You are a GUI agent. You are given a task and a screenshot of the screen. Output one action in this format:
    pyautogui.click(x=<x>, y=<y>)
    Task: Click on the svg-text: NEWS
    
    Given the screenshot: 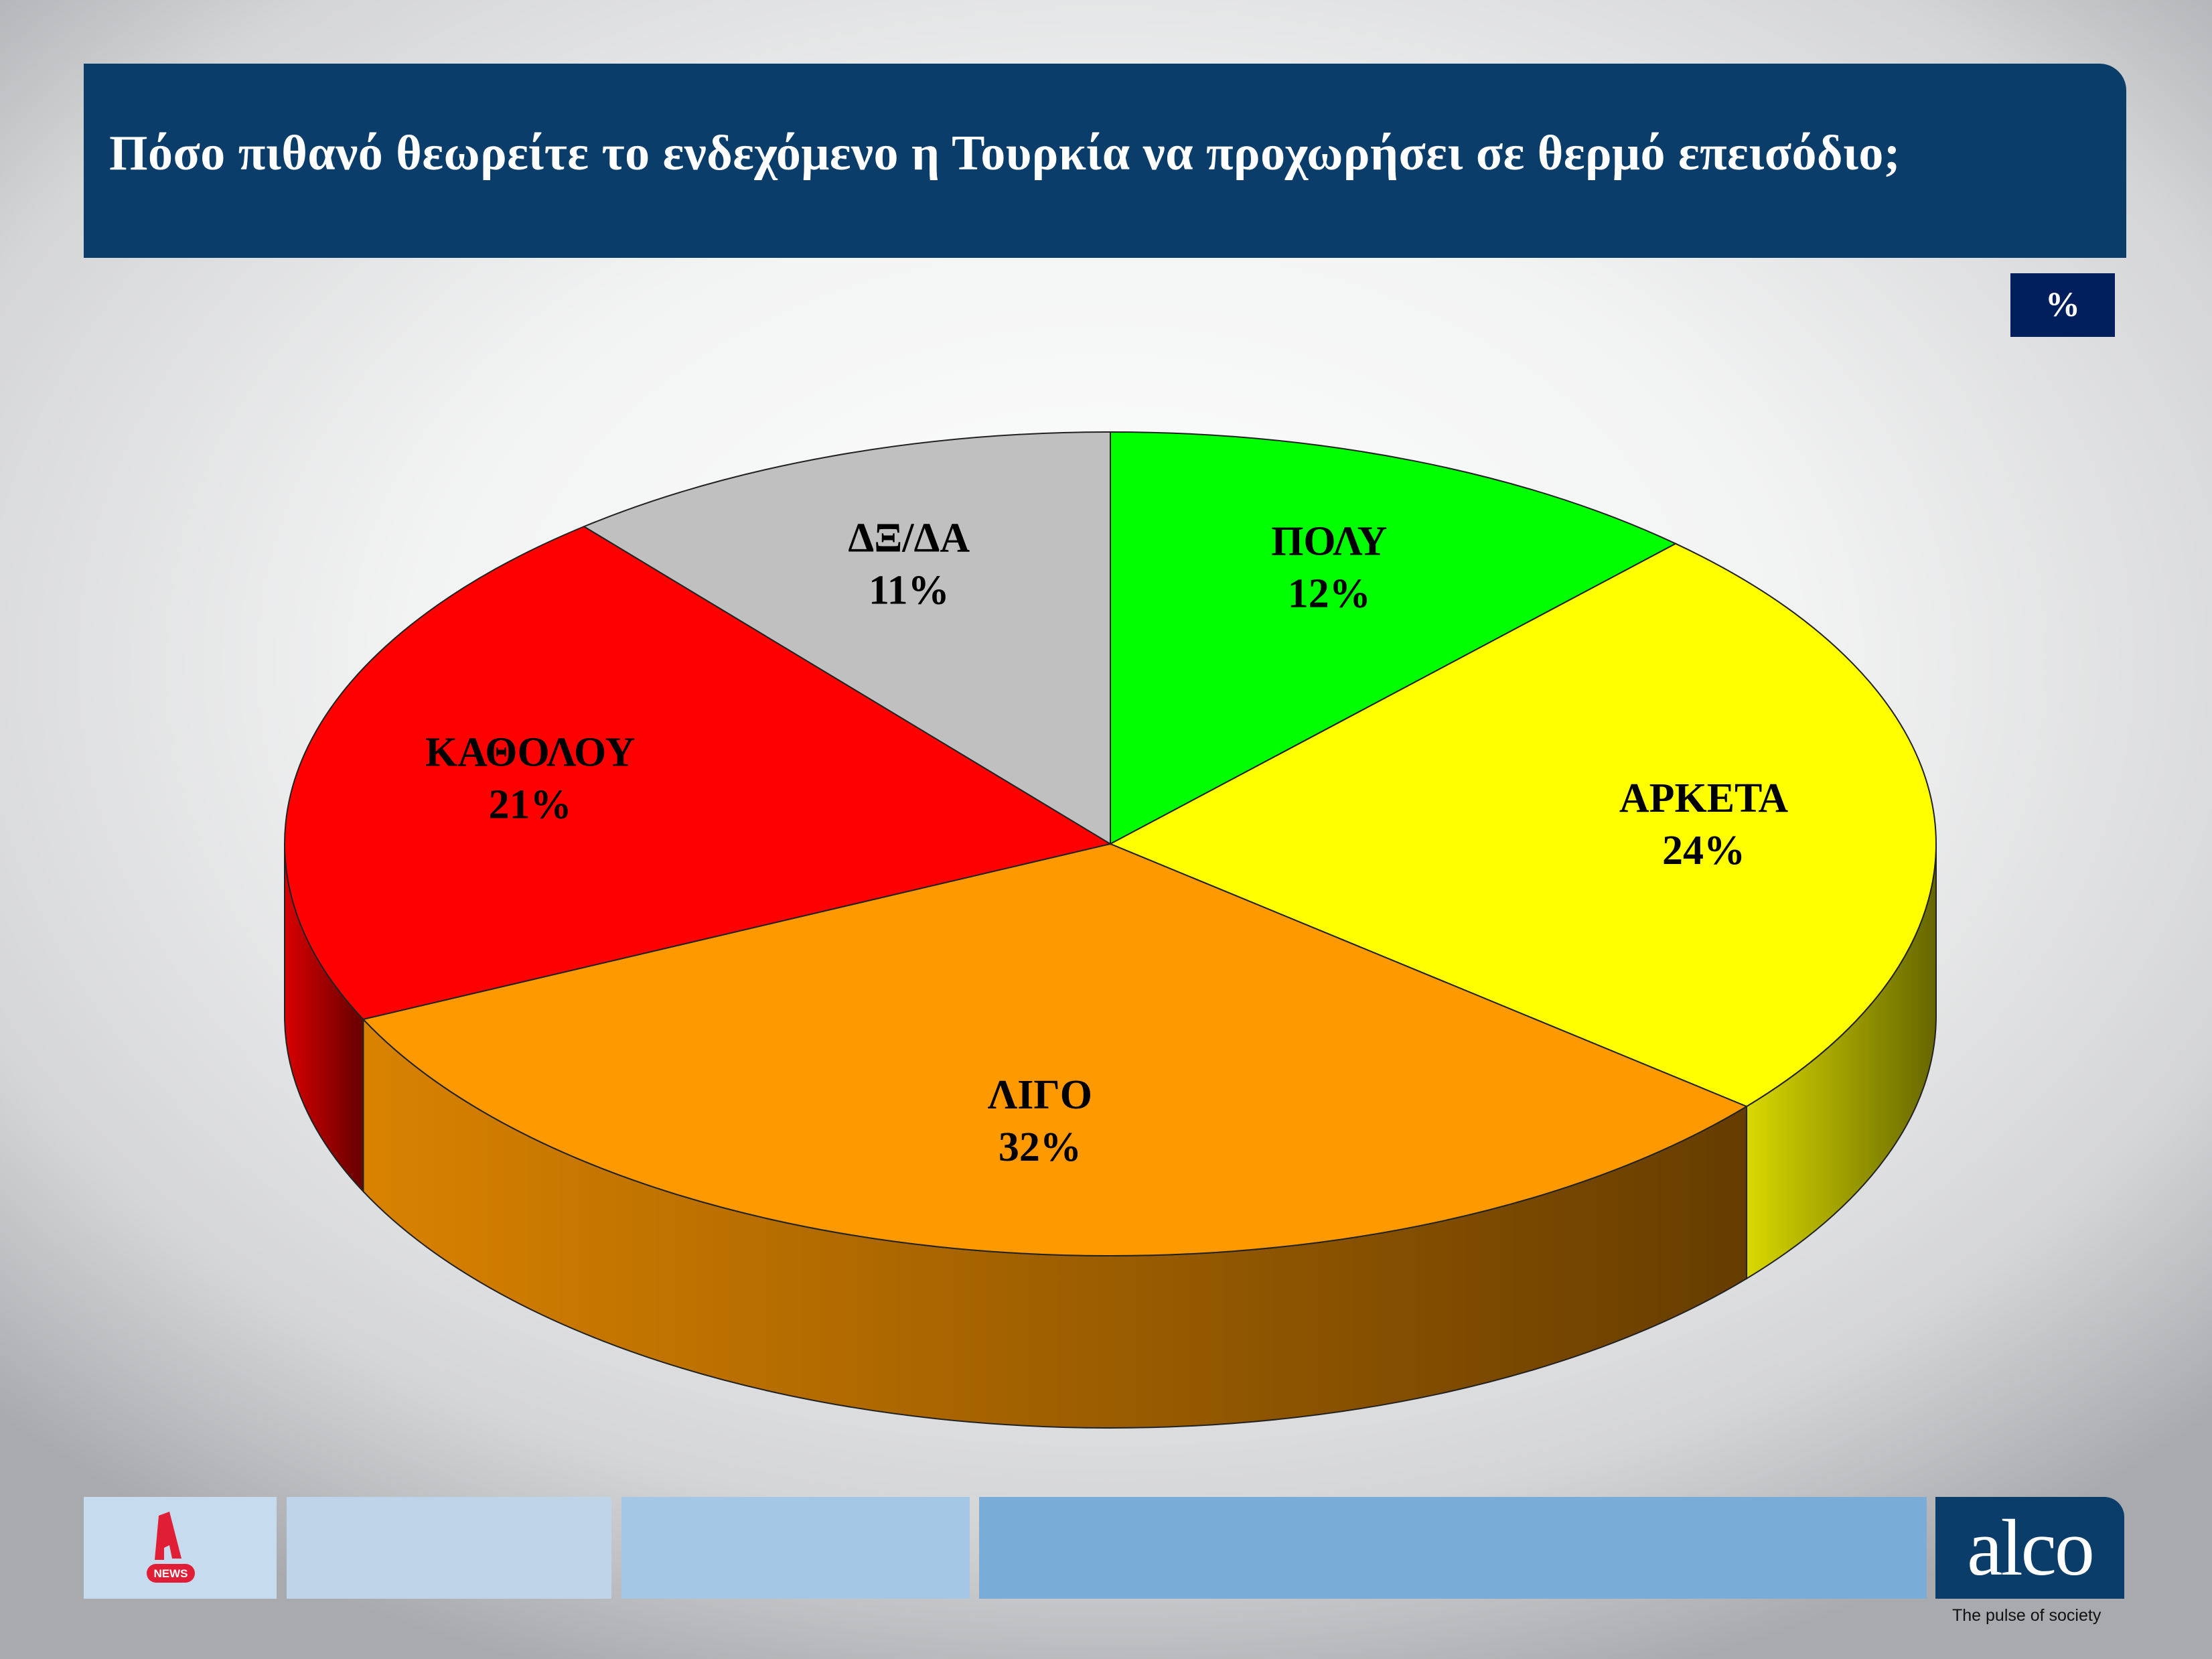 What is the action you would take?
    pyautogui.click(x=171, y=1573)
    